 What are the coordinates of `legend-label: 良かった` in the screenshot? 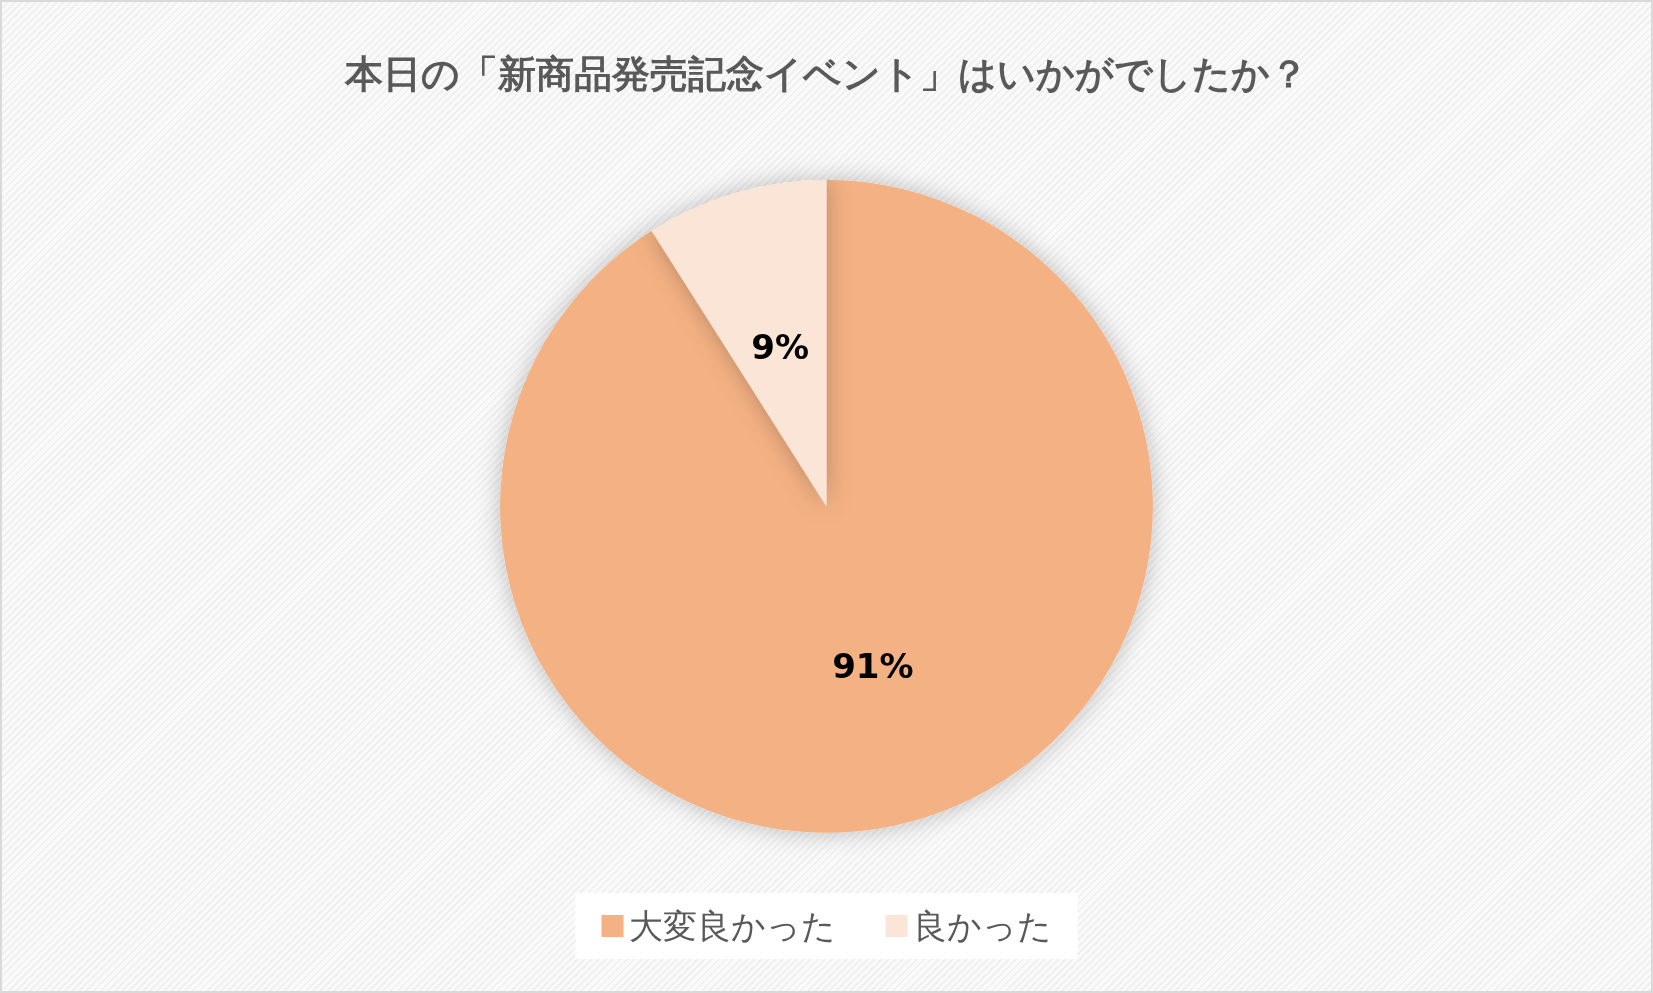 It's located at (982, 926).